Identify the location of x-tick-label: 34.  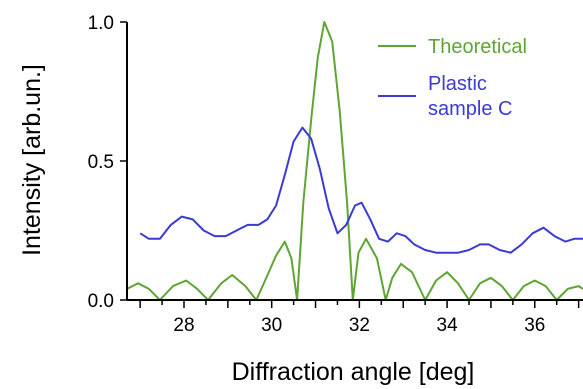
(448, 325).